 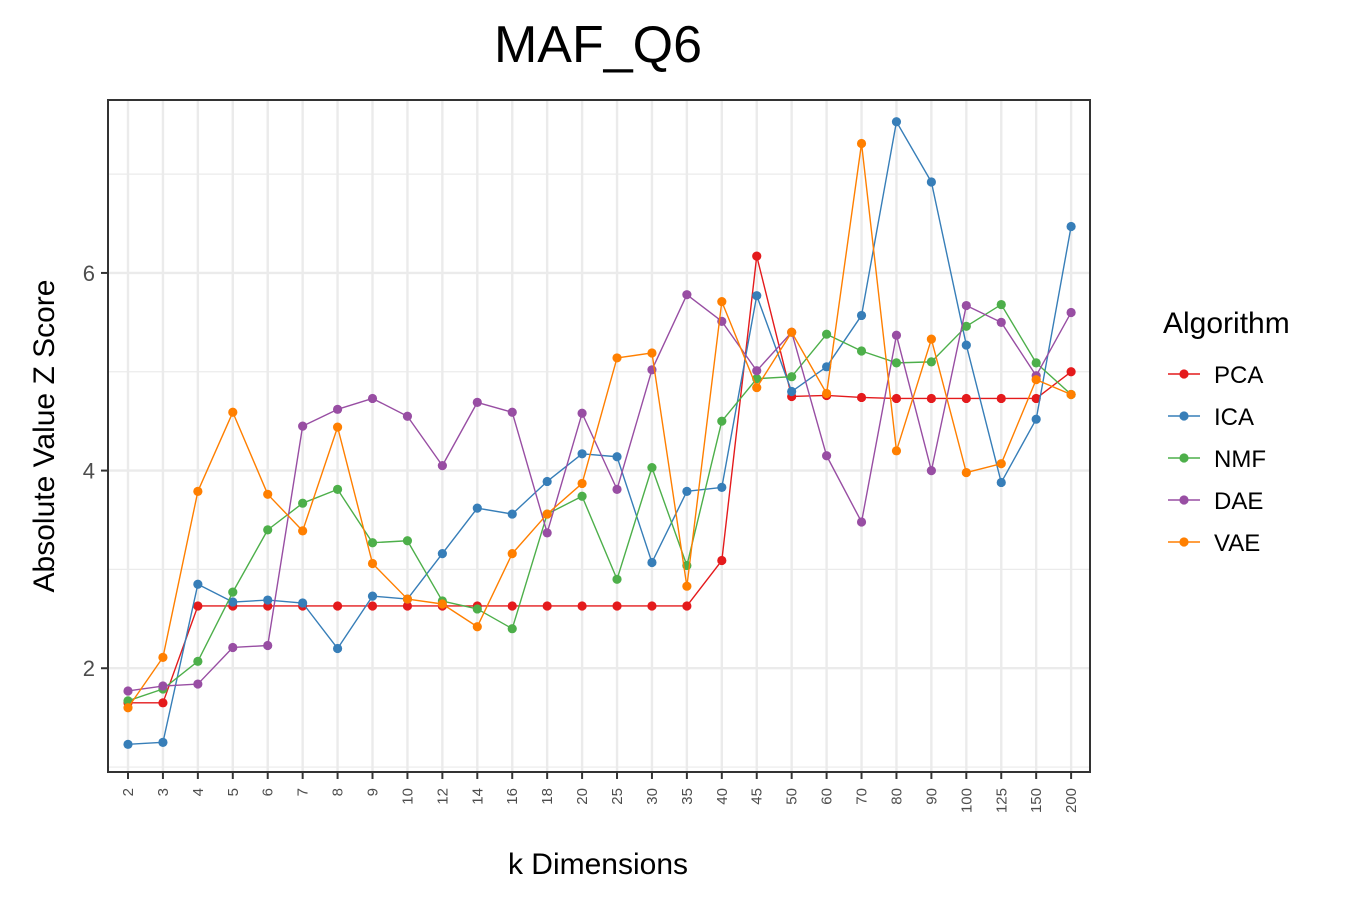 I want to click on x-tick-label: 6, so click(x=268, y=792).